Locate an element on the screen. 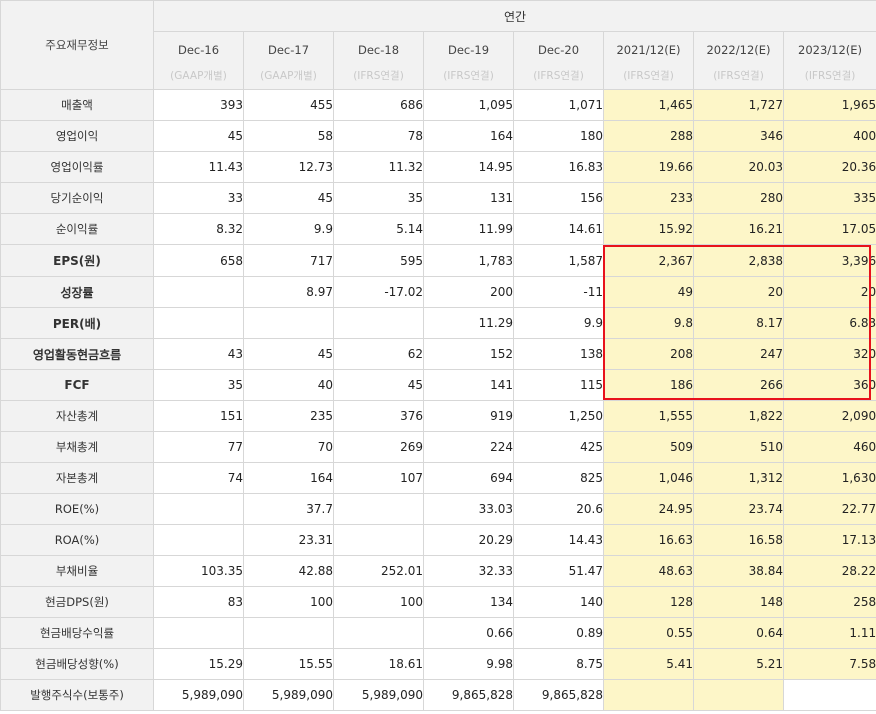 The width and height of the screenshot is (876, 714). value-cell: 235 is located at coordinates (288, 416).